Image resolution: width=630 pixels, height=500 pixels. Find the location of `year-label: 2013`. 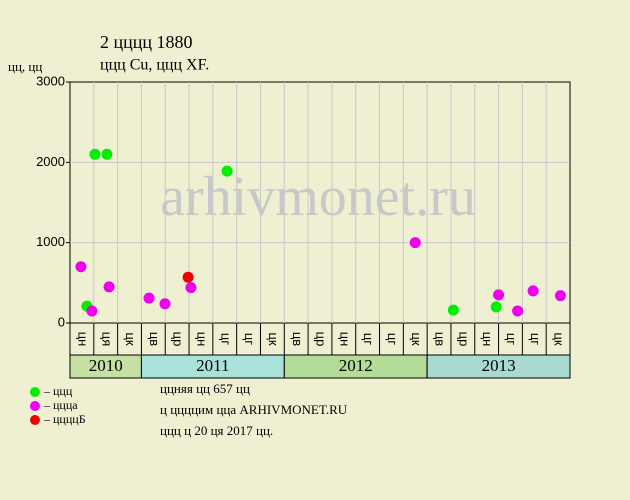

year-label: 2013 is located at coordinates (499, 365).